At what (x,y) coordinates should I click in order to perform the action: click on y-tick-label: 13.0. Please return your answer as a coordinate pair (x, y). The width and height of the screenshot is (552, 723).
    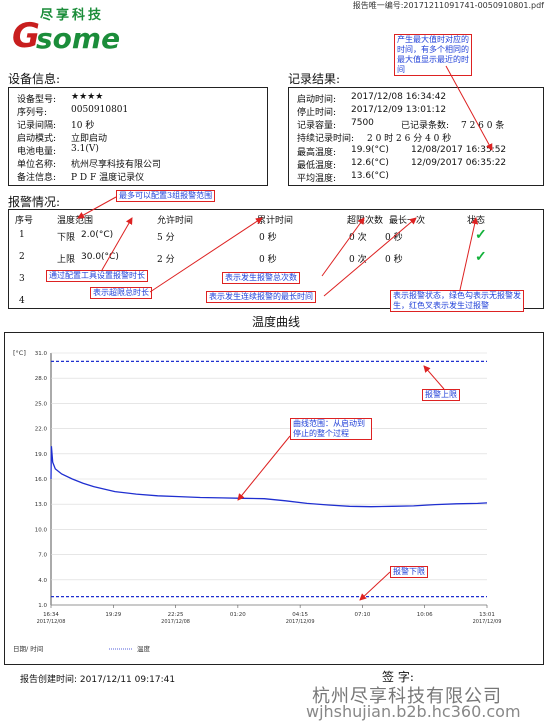
    Looking at the image, I should click on (41, 505).